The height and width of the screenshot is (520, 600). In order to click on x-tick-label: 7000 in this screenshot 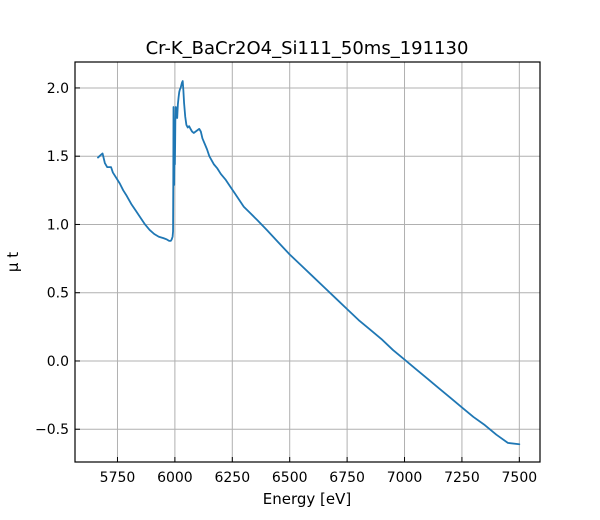, I will do `click(405, 478)`.